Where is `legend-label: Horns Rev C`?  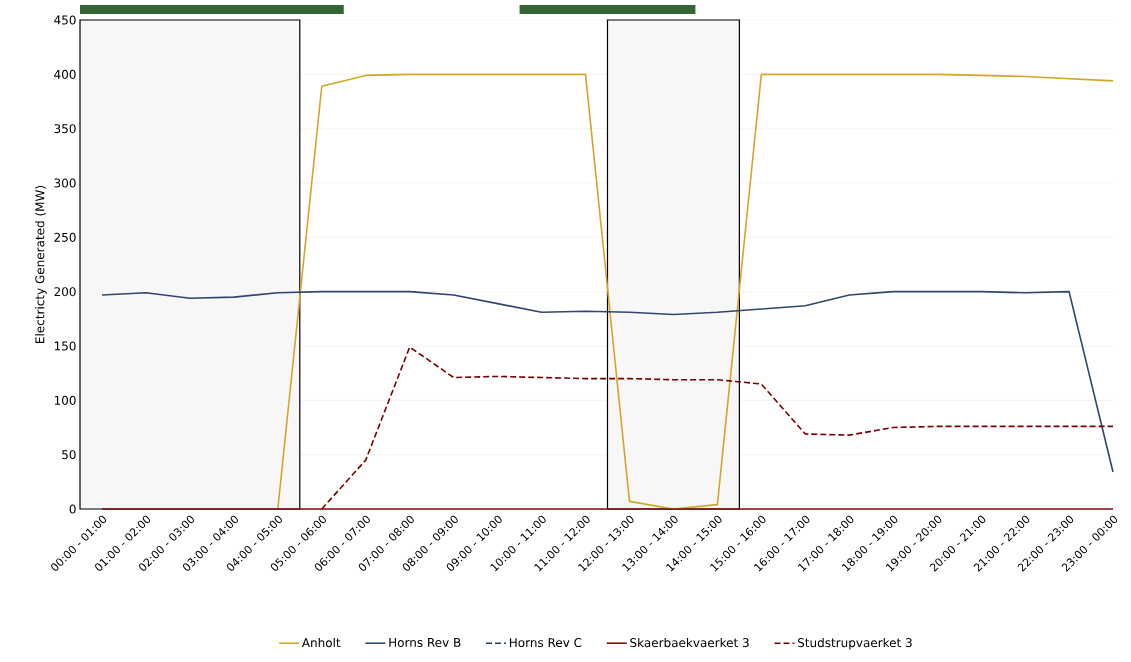
legend-label: Horns Rev C is located at coordinates (545, 643).